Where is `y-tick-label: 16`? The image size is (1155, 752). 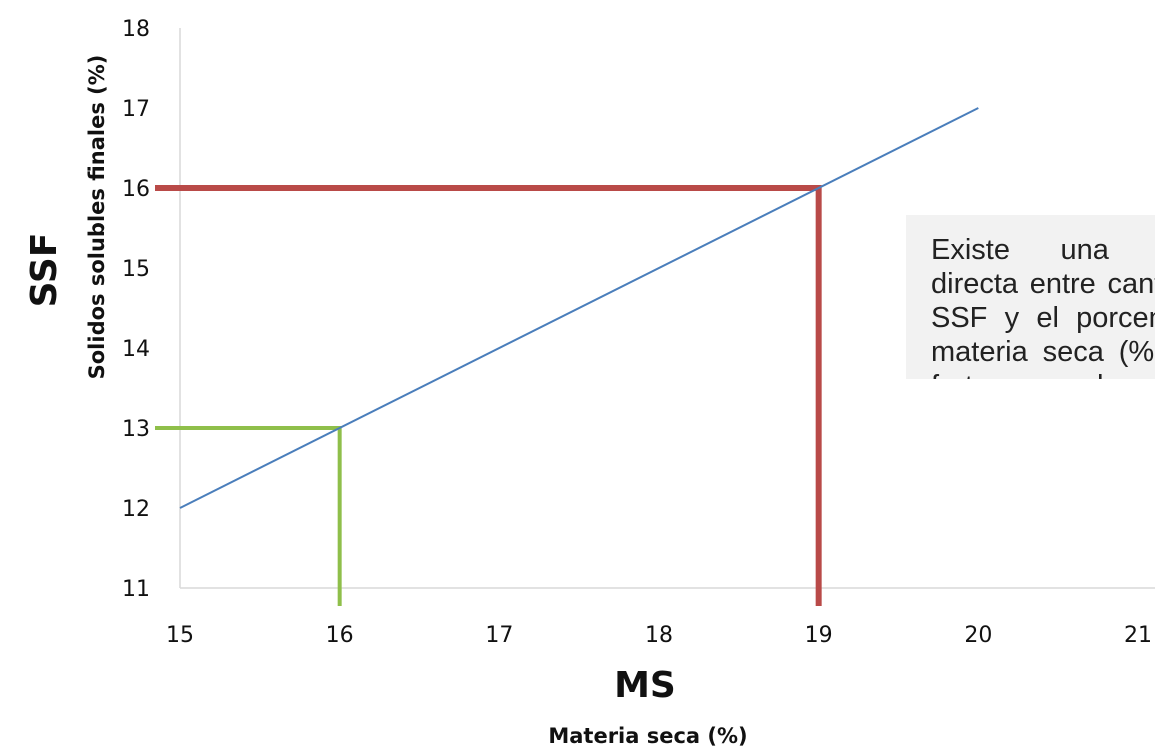 y-tick-label: 16 is located at coordinates (136, 189).